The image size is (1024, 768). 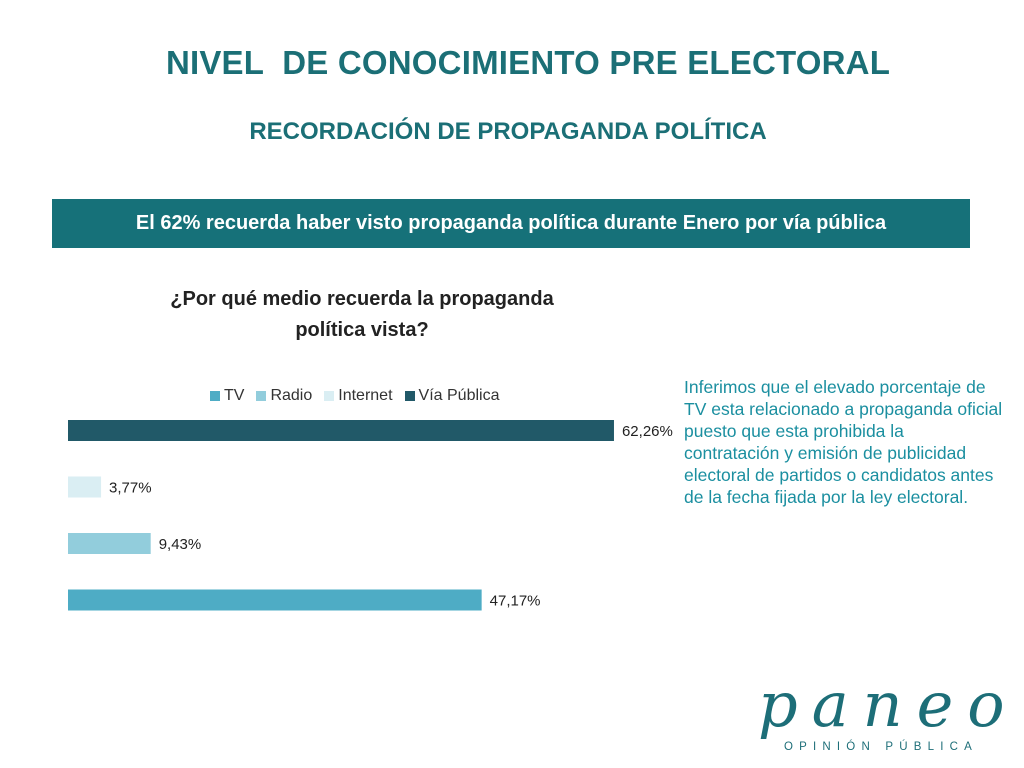 What do you see at coordinates (888, 704) in the screenshot?
I see `paneo-logo: paneo` at bounding box center [888, 704].